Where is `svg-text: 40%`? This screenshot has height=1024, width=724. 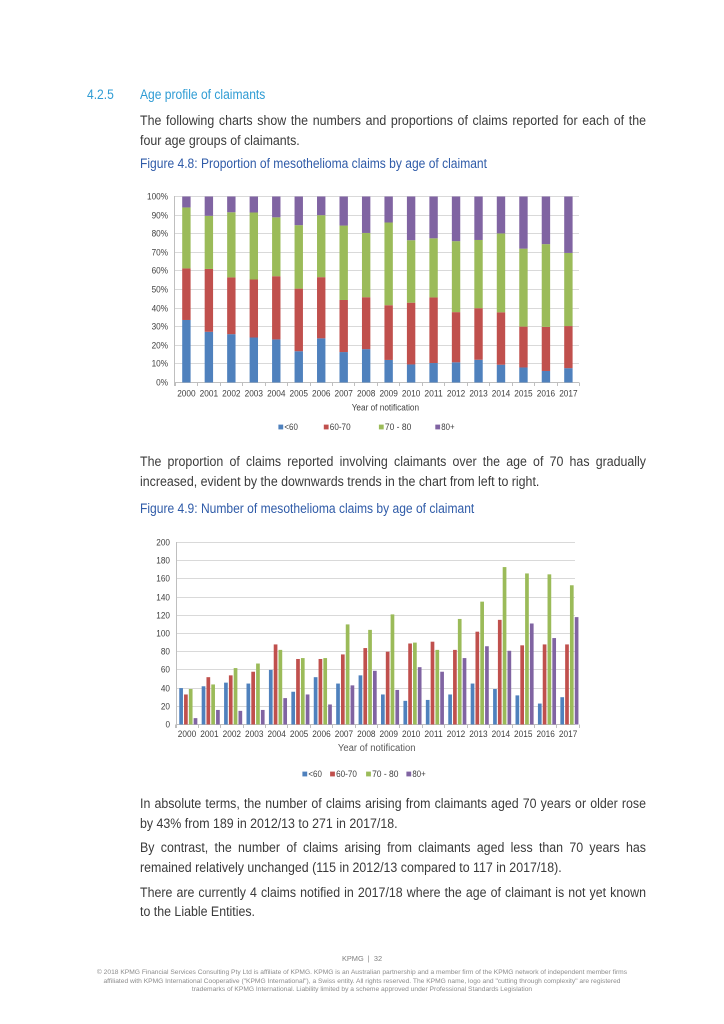
svg-text: 40% is located at coordinates (160, 309).